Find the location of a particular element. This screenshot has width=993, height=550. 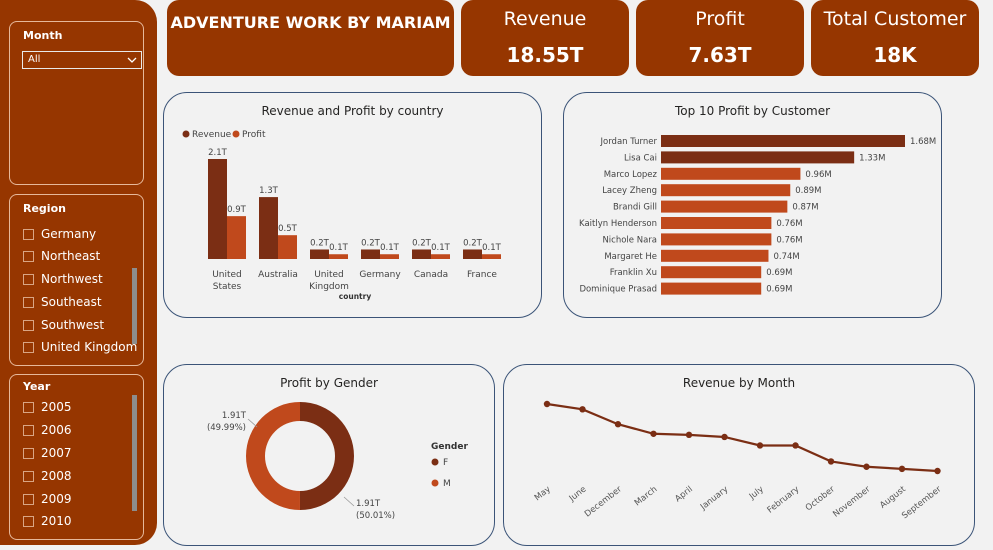

region-option: Northeast is located at coordinates (61, 256).